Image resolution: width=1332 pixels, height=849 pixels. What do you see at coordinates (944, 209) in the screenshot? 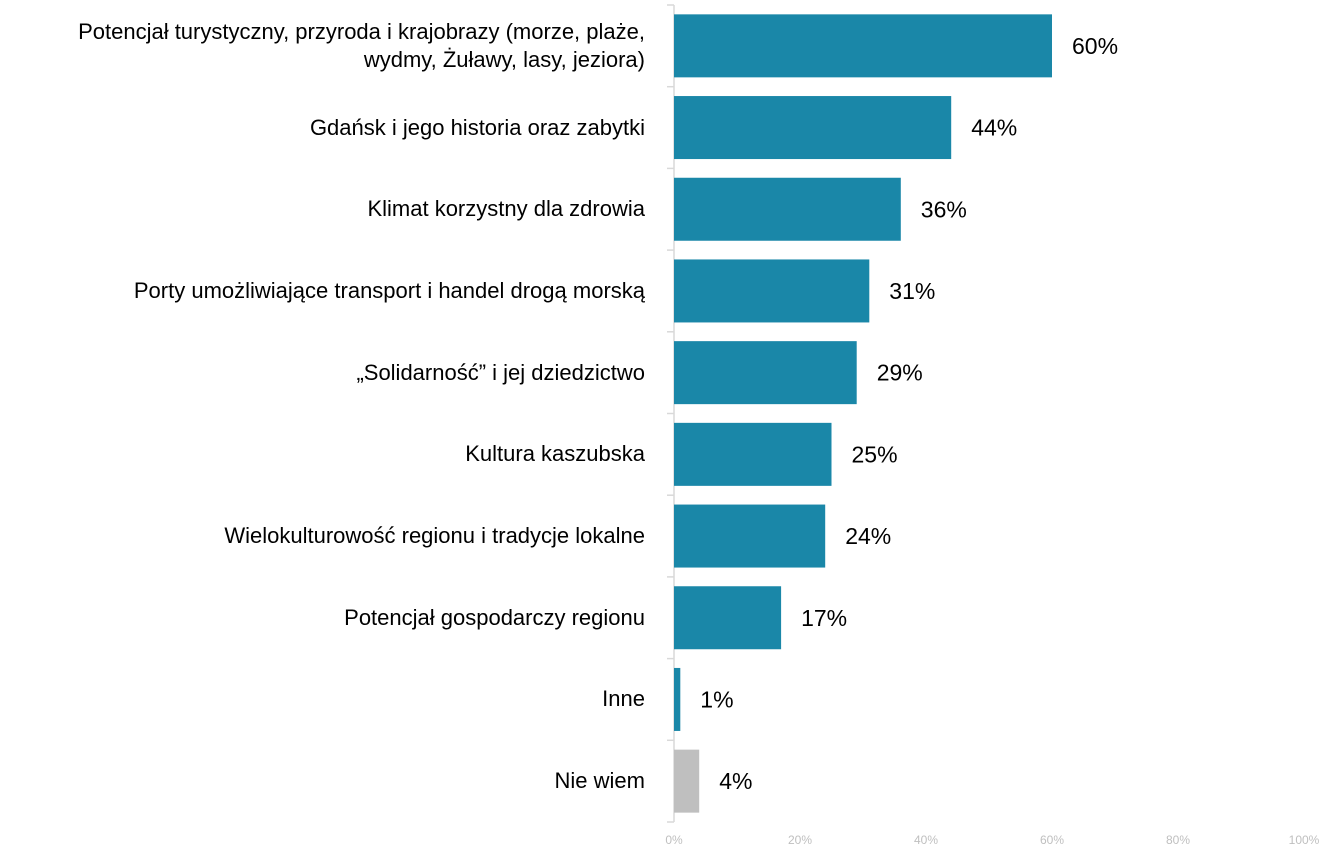
I see `value-label: 36%` at bounding box center [944, 209].